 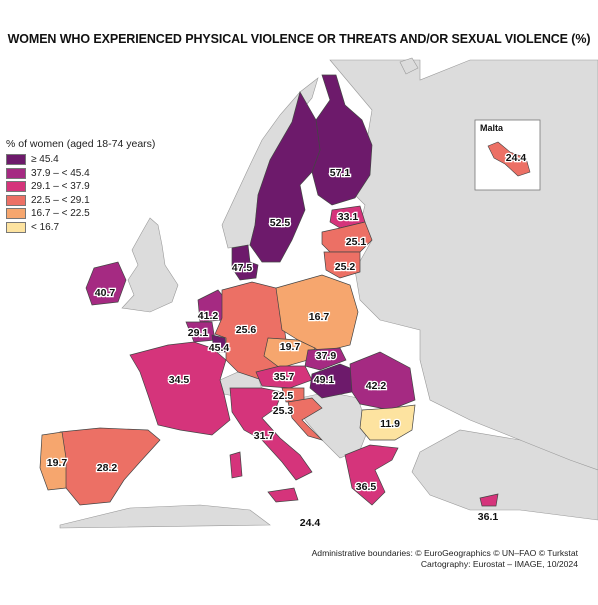 I want to click on label-latvia: 25.1, so click(x=356, y=242).